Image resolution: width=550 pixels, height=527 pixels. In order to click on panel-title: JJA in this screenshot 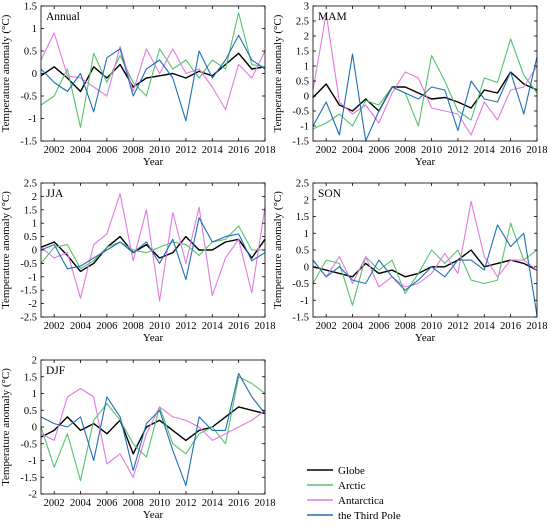, I will do `click(55, 194)`.